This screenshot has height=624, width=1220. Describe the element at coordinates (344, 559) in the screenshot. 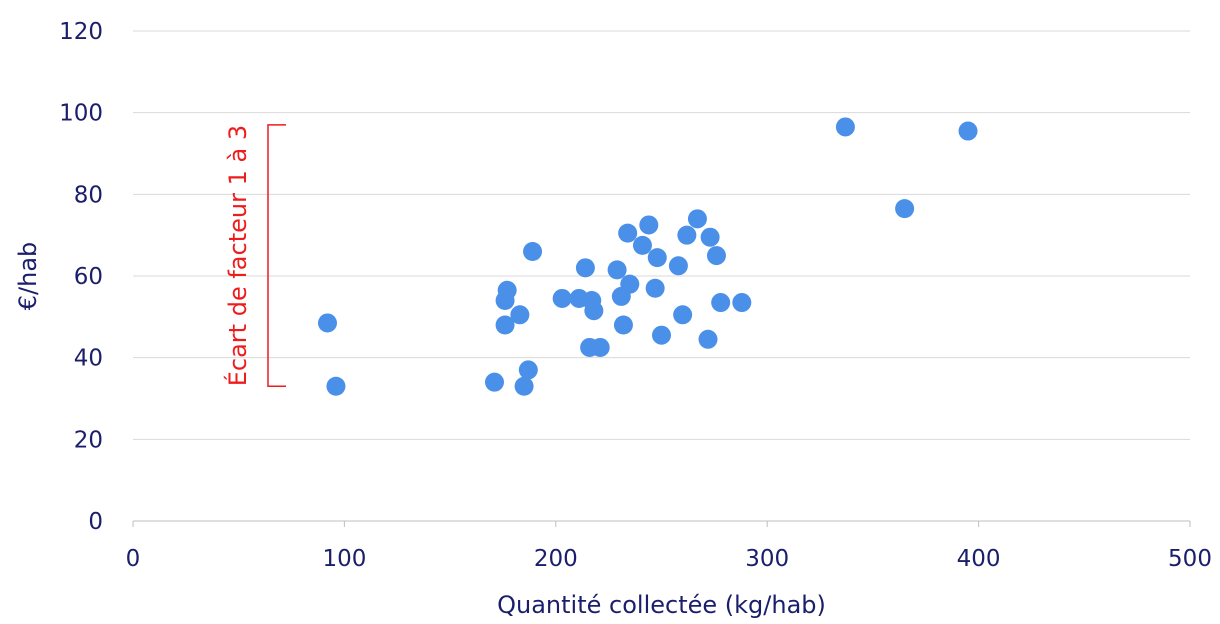

I see `x-tick-label: 100` at that location.